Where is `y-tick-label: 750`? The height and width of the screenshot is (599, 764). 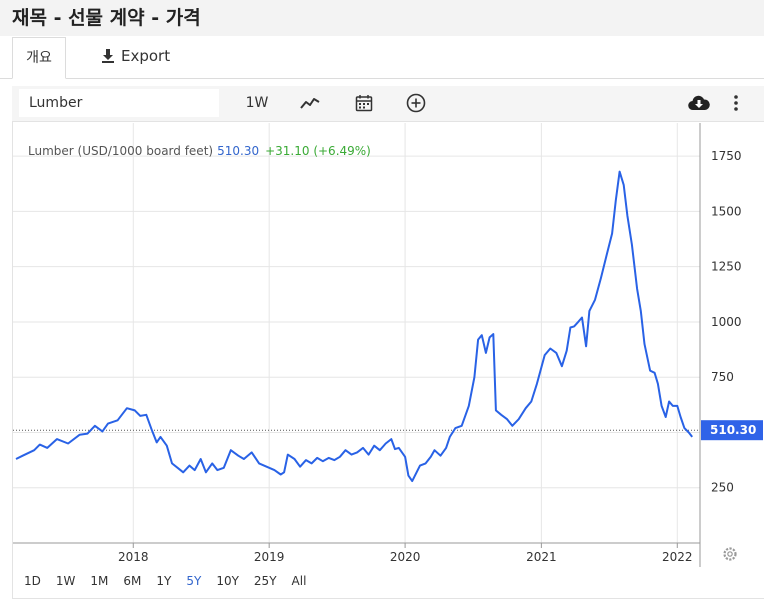
y-tick-label: 750 is located at coordinates (722, 377).